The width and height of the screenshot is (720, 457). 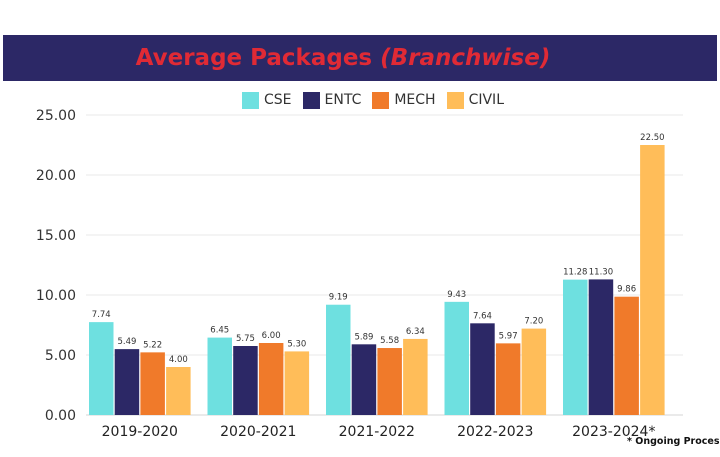 What do you see at coordinates (343, 100) in the screenshot?
I see `legend-label: ENTC` at bounding box center [343, 100].